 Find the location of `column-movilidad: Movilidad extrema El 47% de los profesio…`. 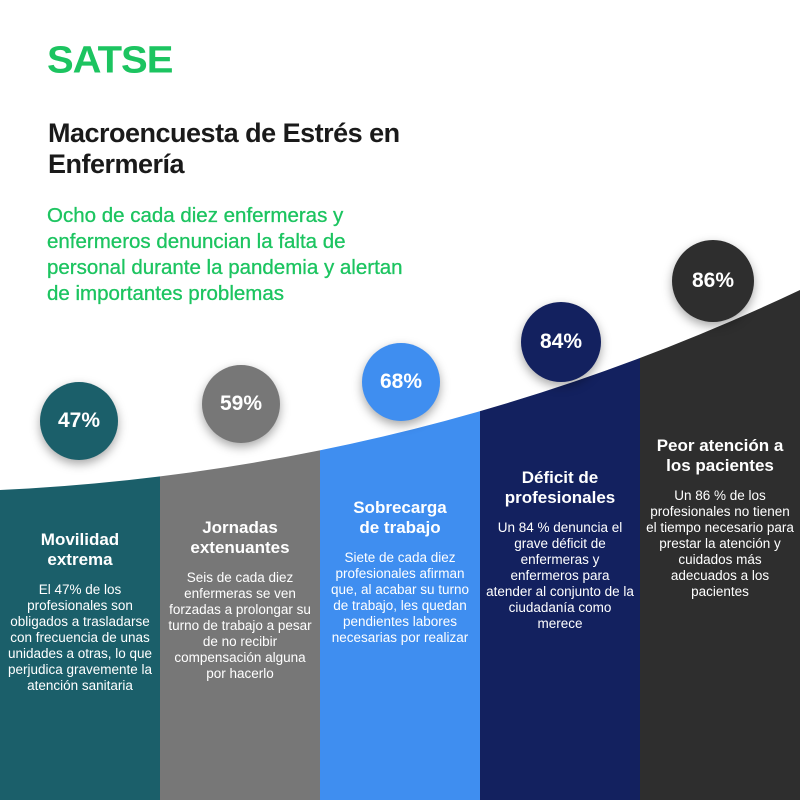

column-movilidad: Movilidad extrema El 47% de los profesio… is located at coordinates (80, 612).